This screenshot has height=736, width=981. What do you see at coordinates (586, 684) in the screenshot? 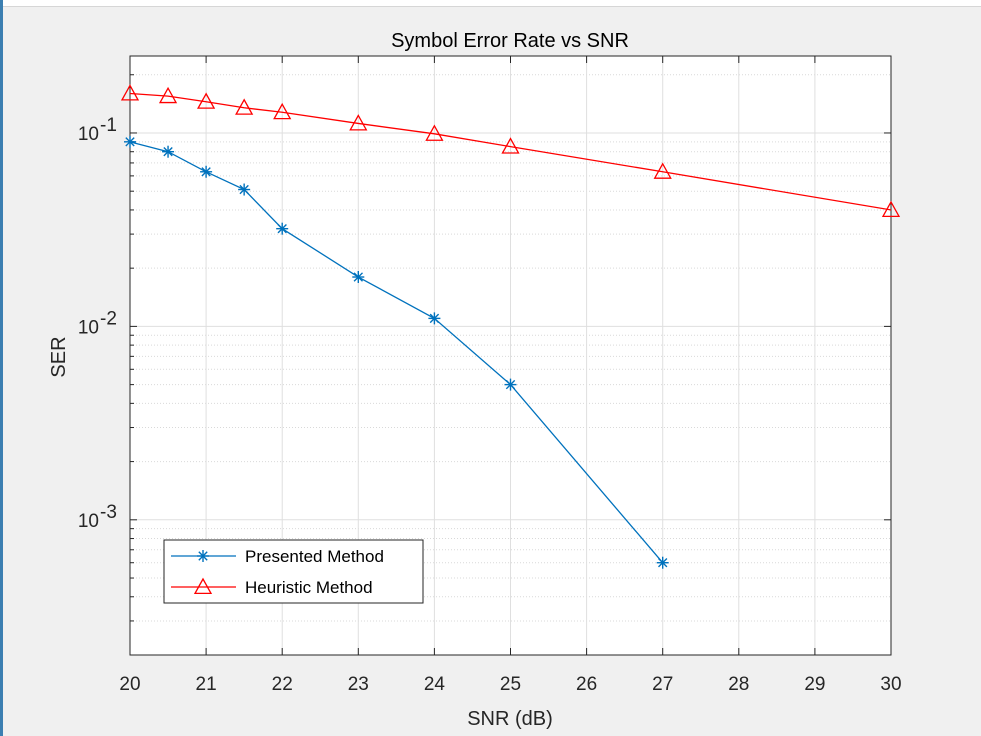
I see `x-tick-label: 26` at bounding box center [586, 684].